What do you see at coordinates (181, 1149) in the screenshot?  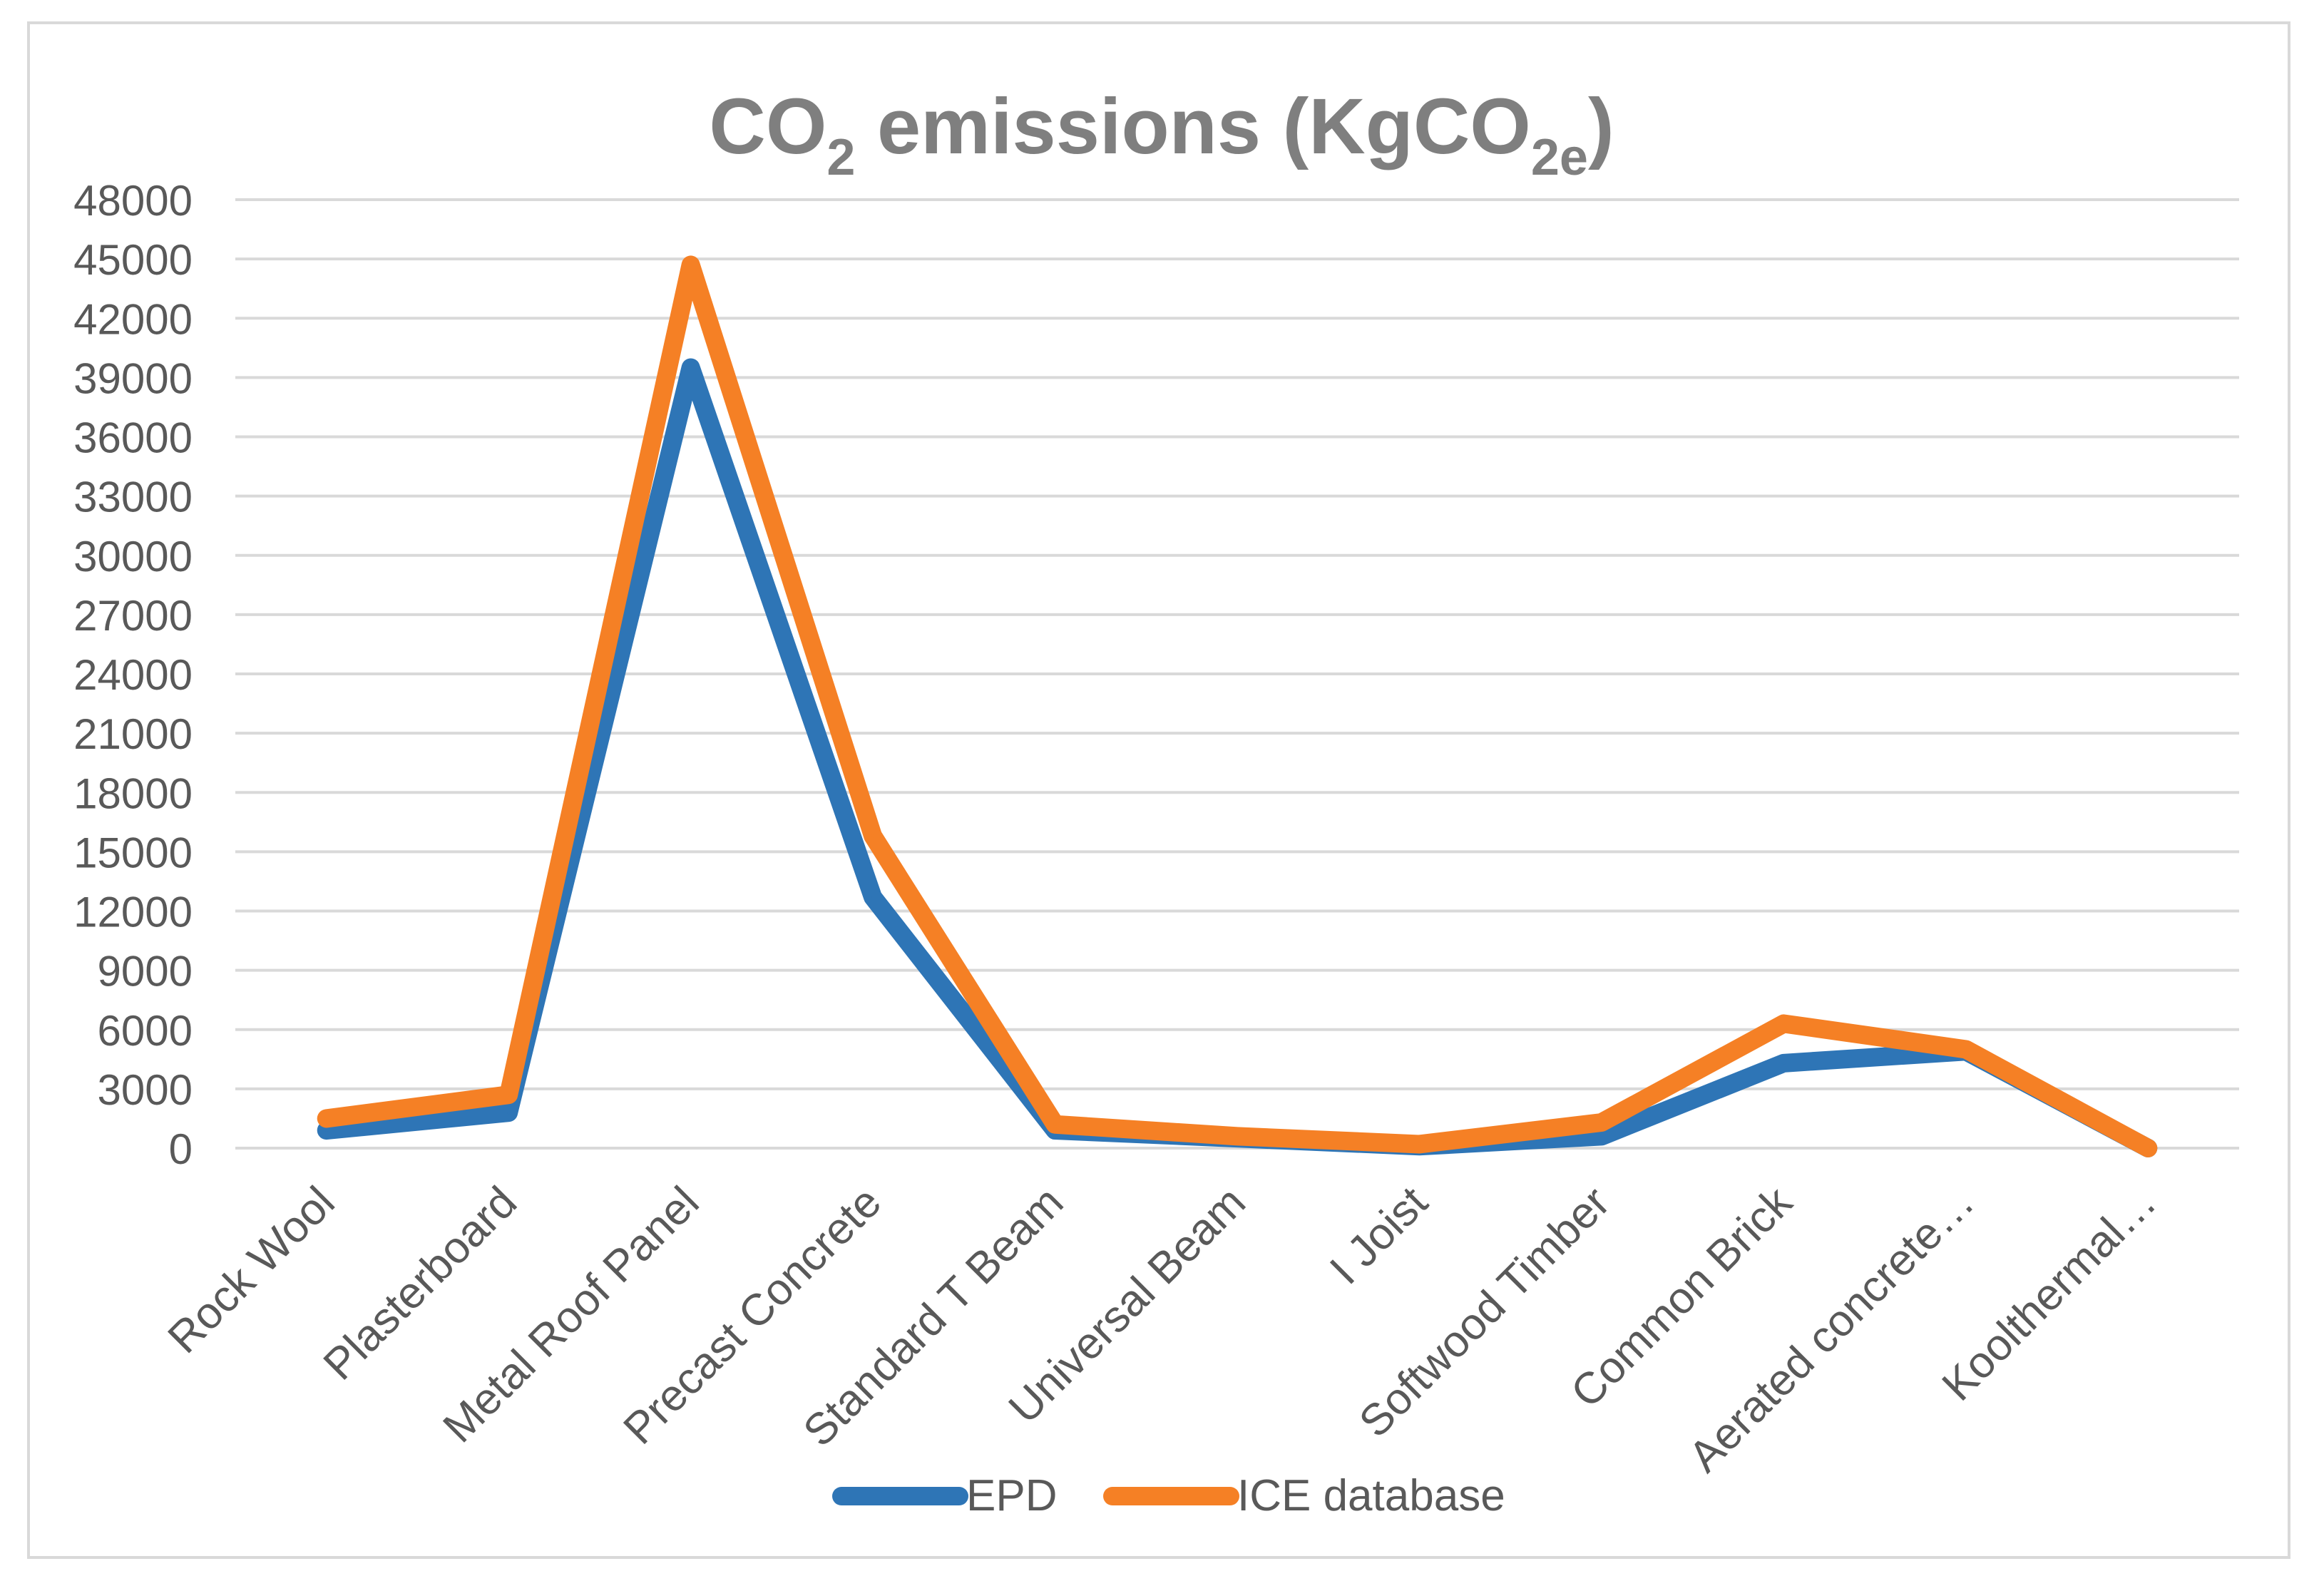 I see `y-tick-label: 0` at bounding box center [181, 1149].